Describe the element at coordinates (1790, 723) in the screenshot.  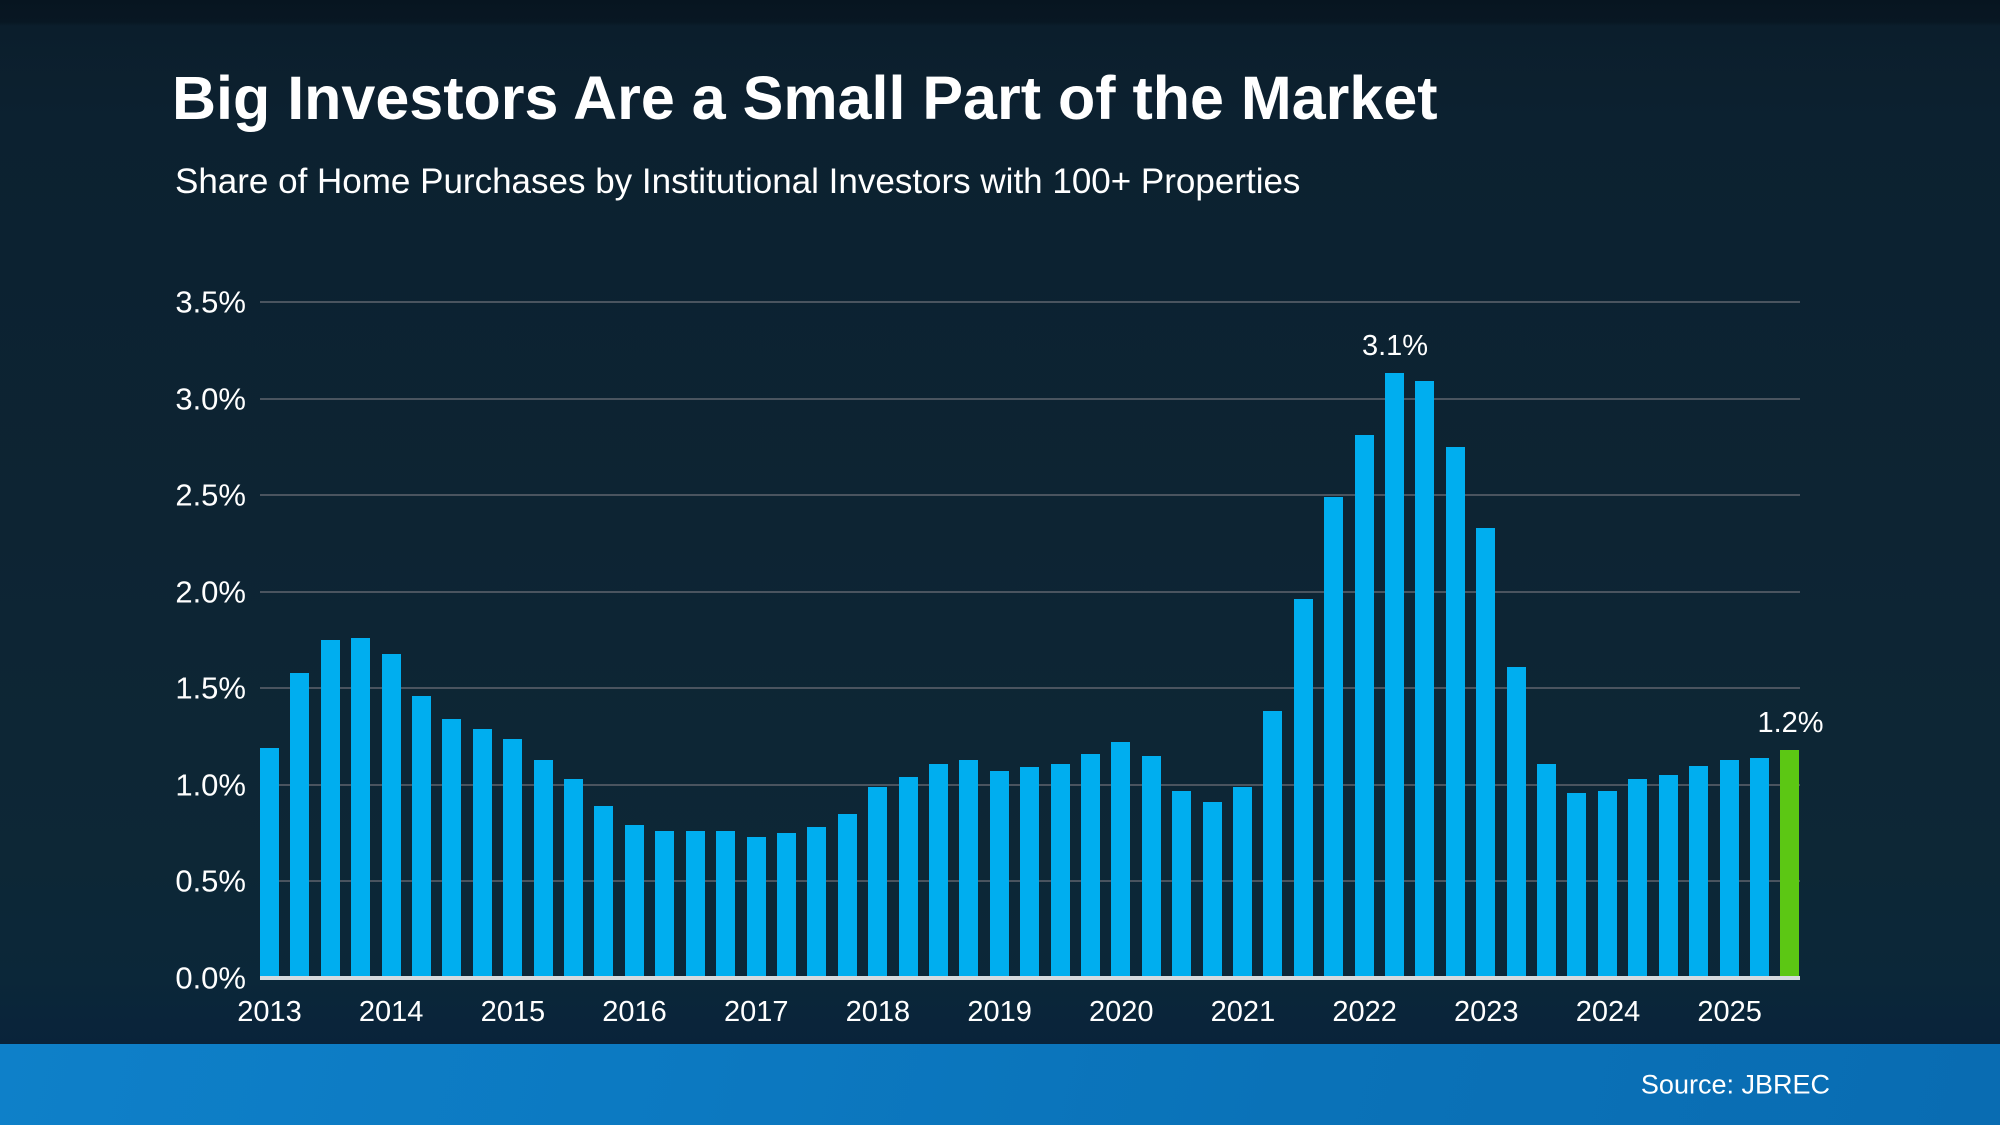
I see `annotation-1.2%: 1.2%` at that location.